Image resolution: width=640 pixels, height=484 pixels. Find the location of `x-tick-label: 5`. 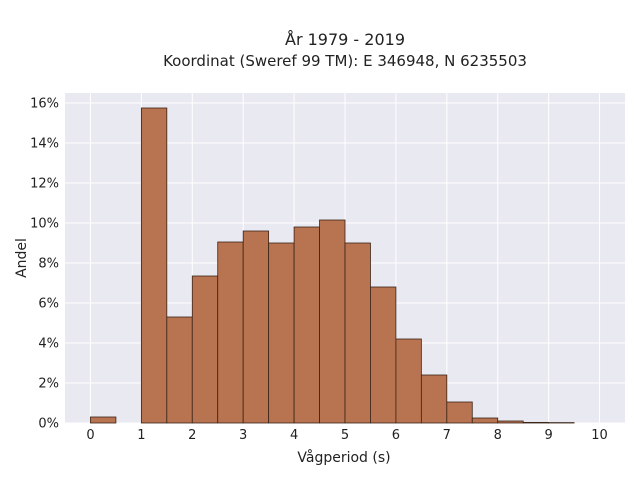

x-tick-label: 5 is located at coordinates (345, 435).